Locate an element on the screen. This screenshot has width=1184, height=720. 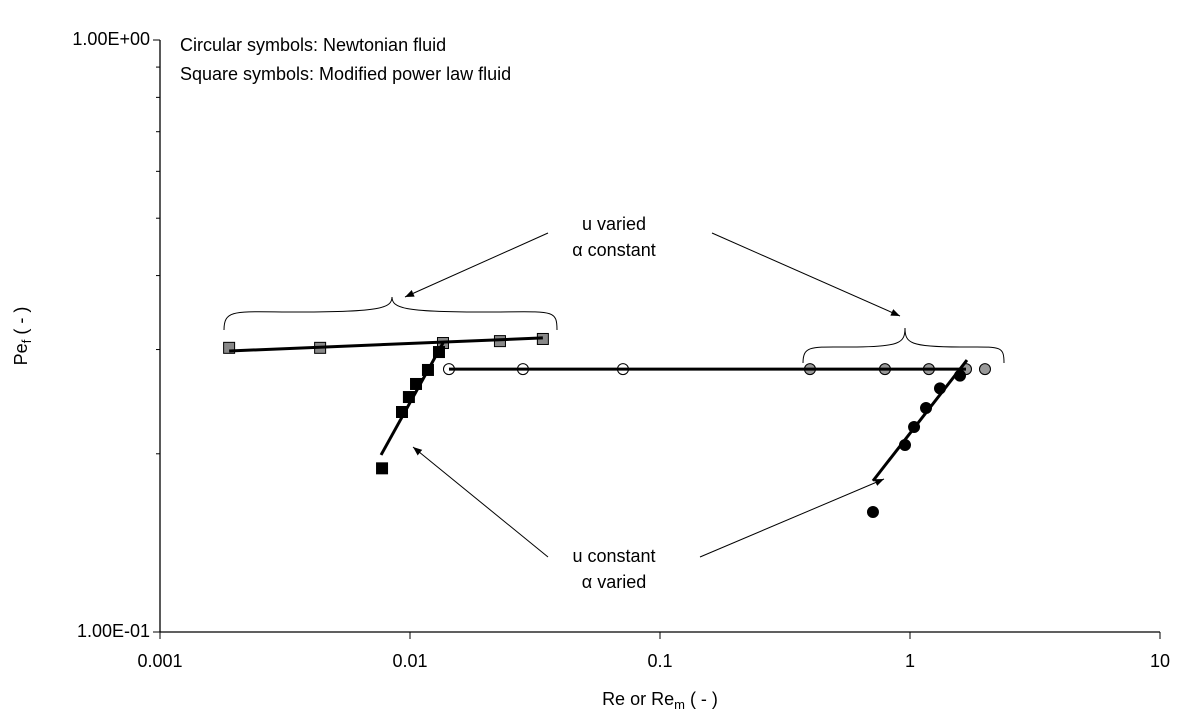
x-tick-label: 0.01 is located at coordinates (409, 661).